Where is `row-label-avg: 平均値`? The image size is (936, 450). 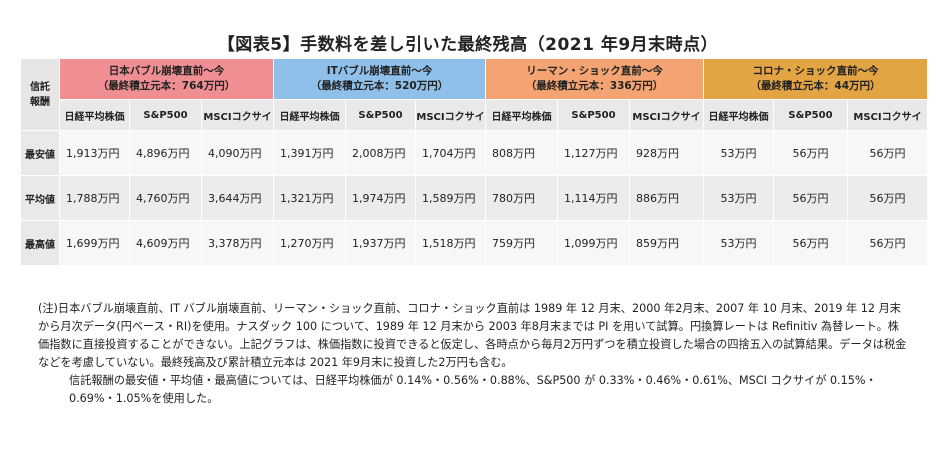
row-label-avg: 平均値 is located at coordinates (40, 198).